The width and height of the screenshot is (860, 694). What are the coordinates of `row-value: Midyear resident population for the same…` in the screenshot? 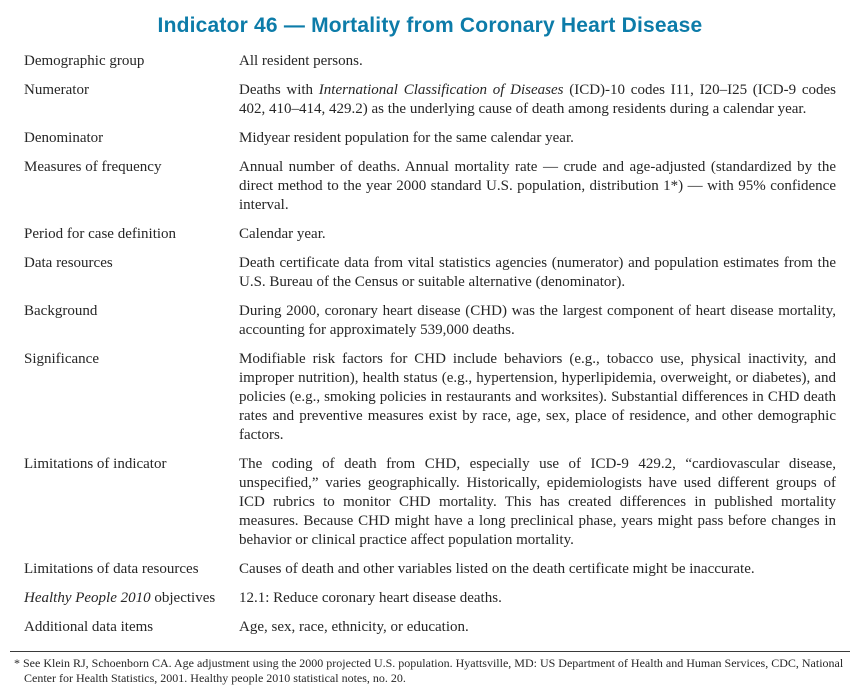 It's located at (406, 138).